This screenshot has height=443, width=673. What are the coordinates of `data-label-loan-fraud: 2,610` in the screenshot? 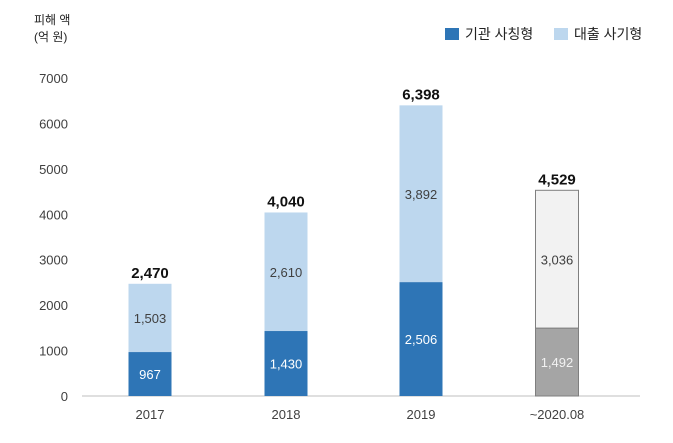 It's located at (286, 272).